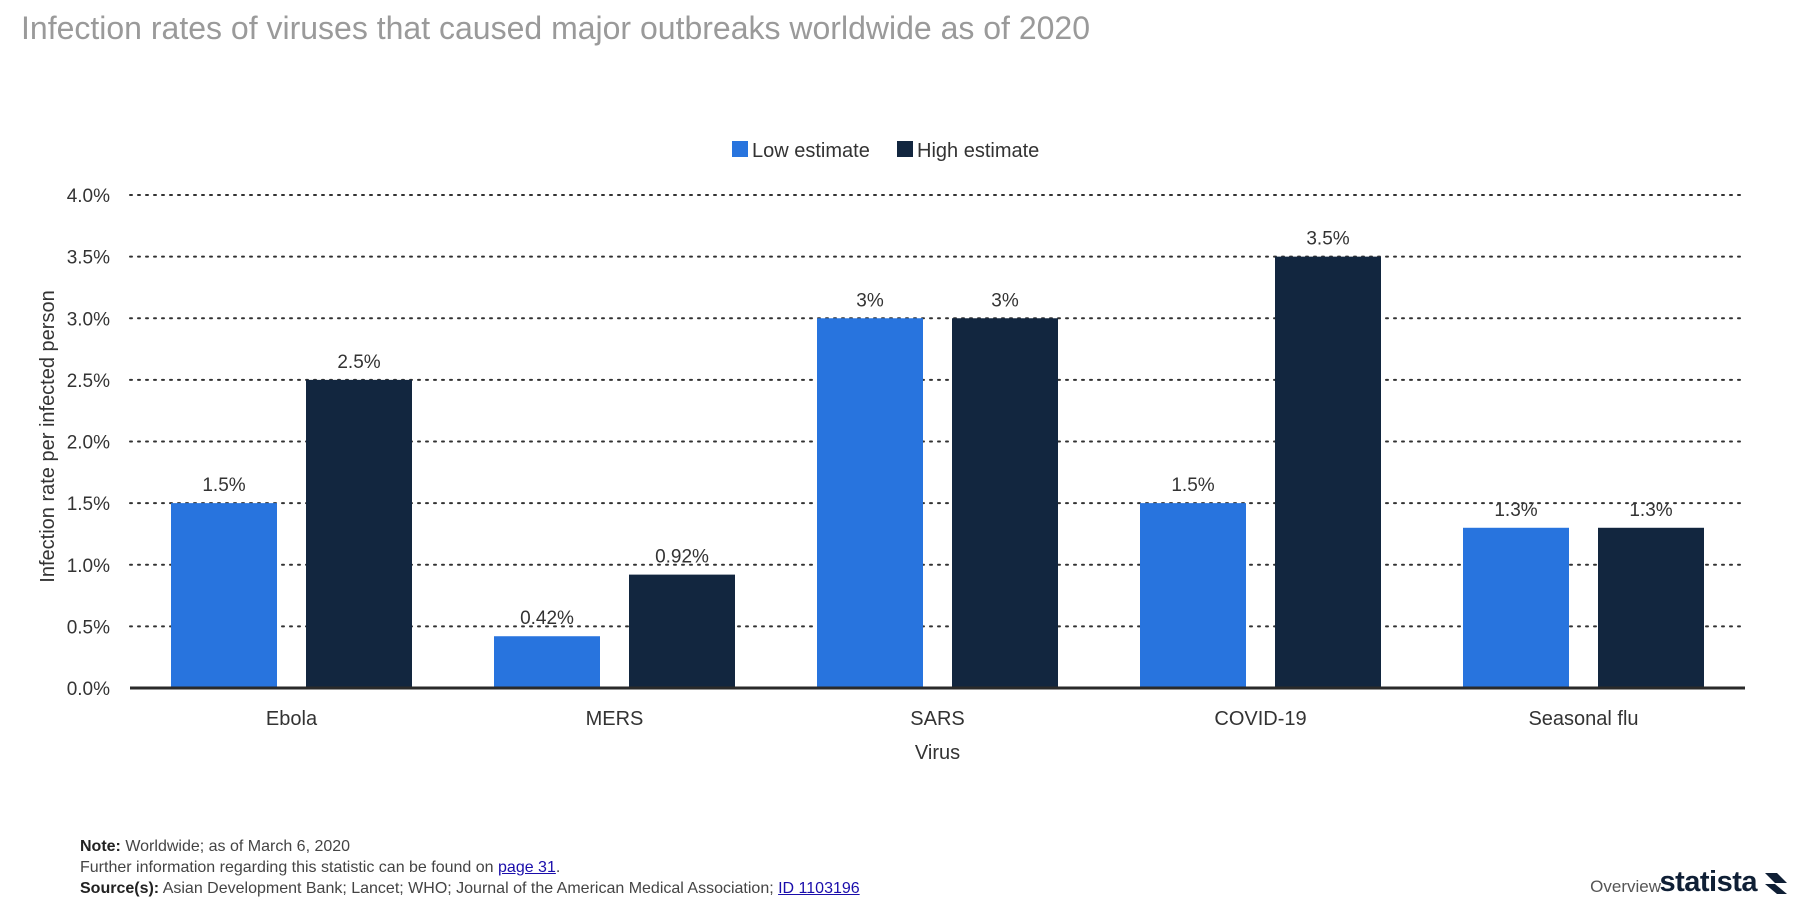  Describe the element at coordinates (978, 151) in the screenshot. I see `legend-label-high: High estimate` at that location.